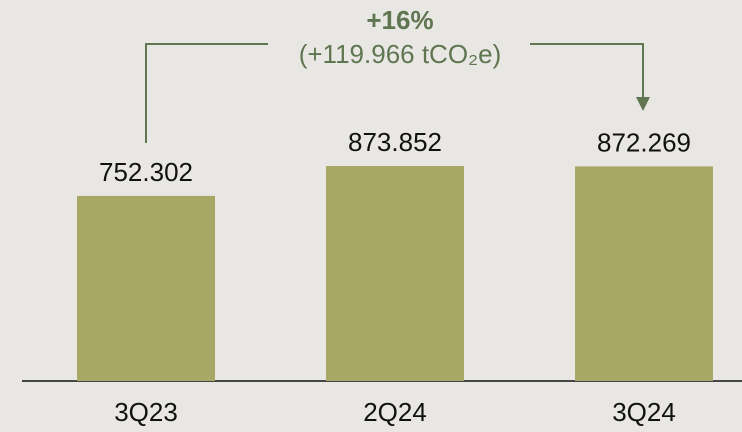 The image size is (742, 432). Describe the element at coordinates (643, 104) in the screenshot. I see `arrow-head` at that location.